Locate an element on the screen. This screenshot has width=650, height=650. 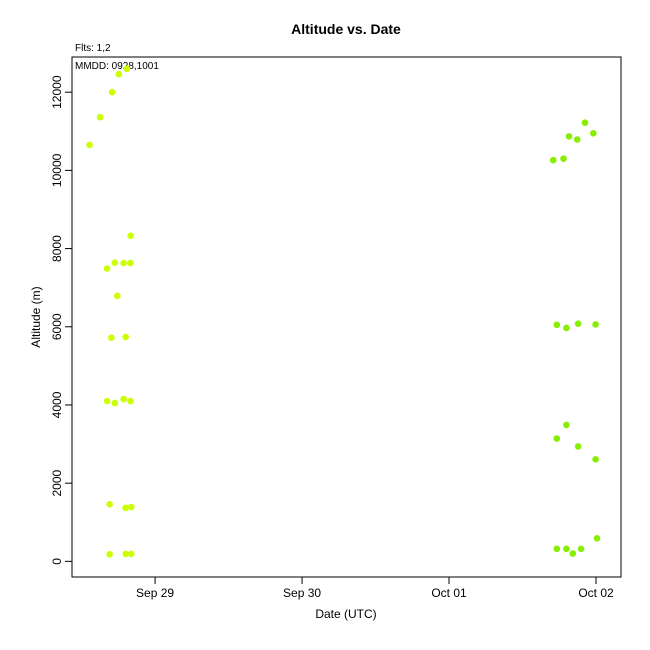
y-tick-label: 12000 is located at coordinates (57, 92).